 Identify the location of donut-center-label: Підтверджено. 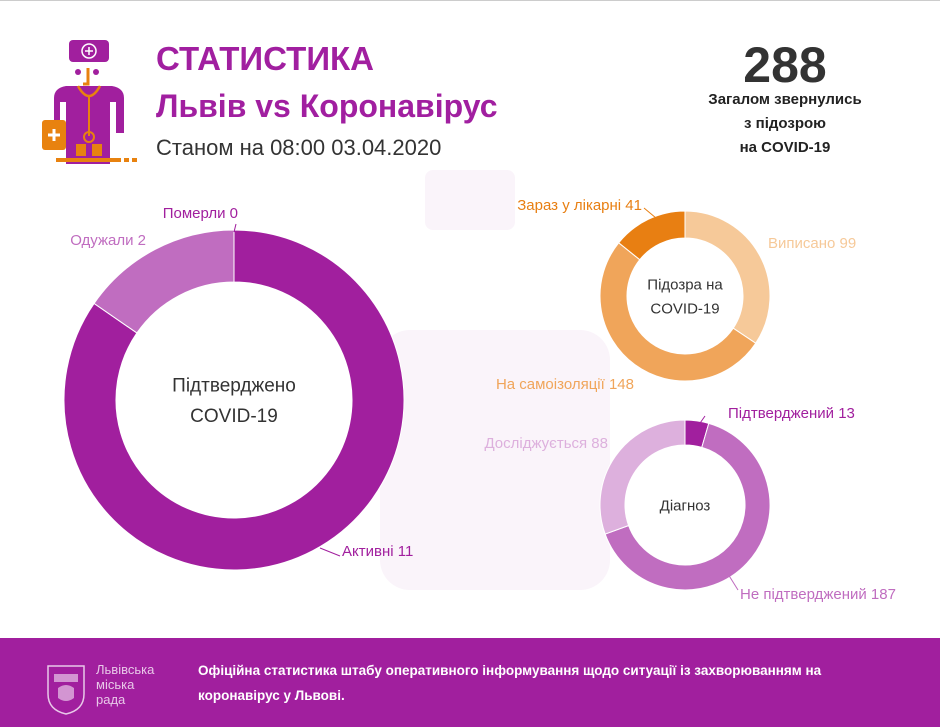
(234, 385).